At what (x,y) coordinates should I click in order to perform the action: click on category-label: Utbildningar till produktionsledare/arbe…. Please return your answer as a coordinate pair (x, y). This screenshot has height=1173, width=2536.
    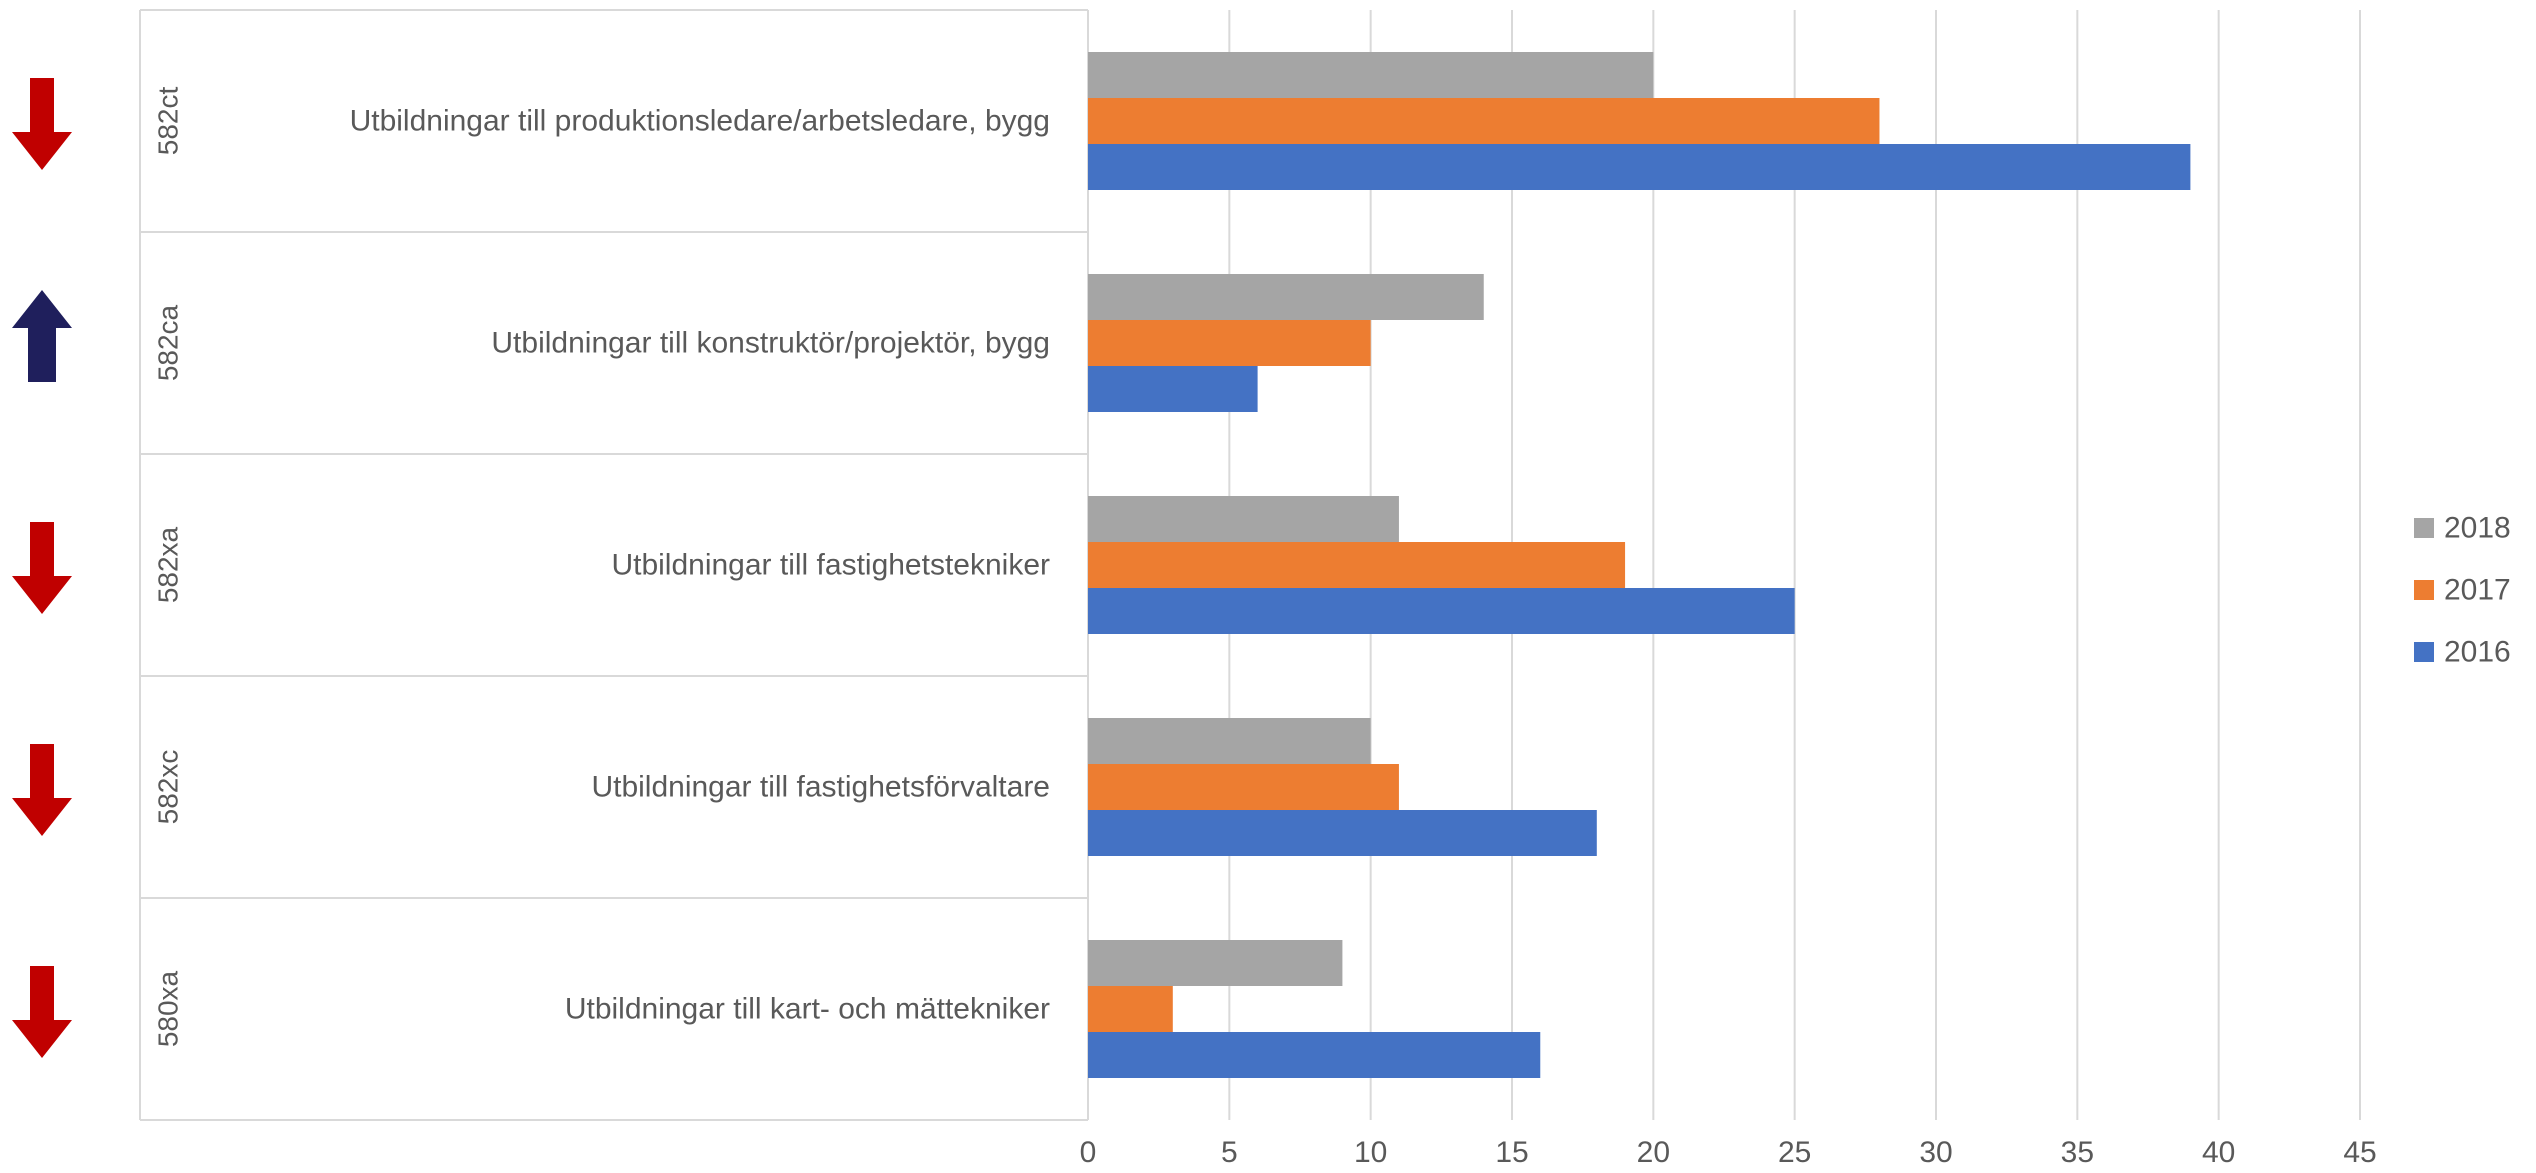
    Looking at the image, I should click on (700, 121).